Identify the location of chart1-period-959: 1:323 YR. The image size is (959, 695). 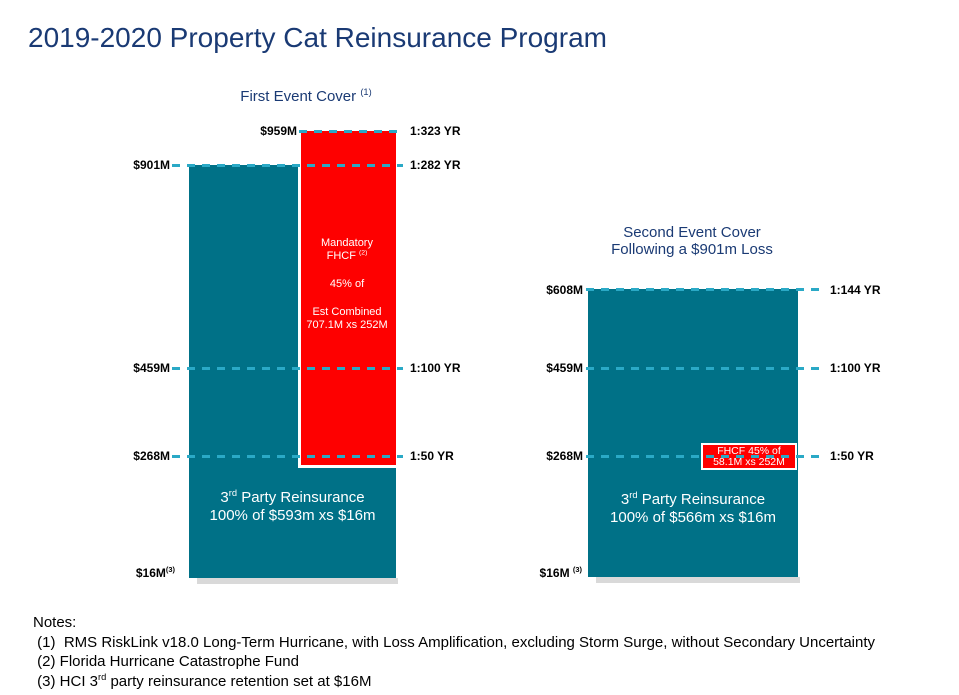
(435, 131).